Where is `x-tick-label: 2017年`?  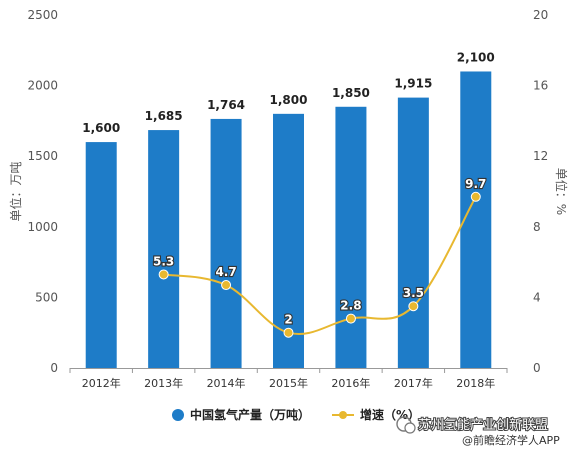
x-tick-label: 2017年 is located at coordinates (413, 383).